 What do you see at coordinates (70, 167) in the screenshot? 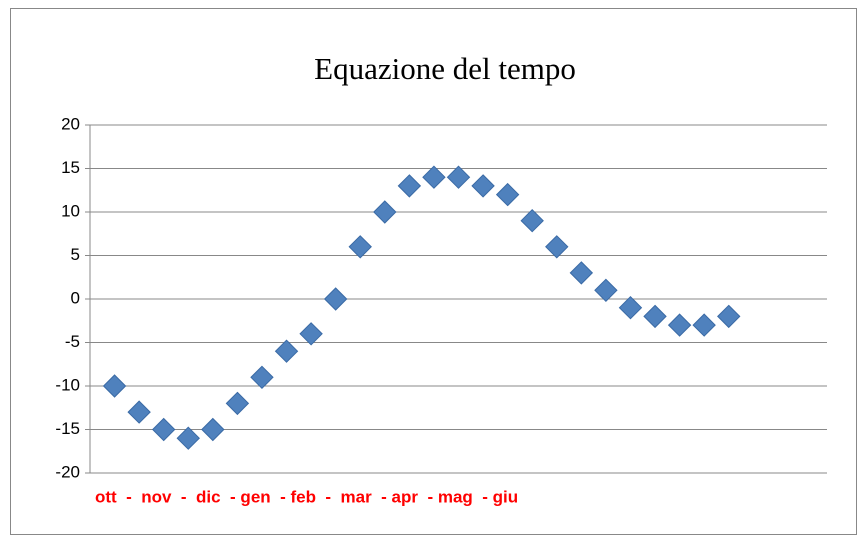
I see `y-tick-label: 15` at bounding box center [70, 167].